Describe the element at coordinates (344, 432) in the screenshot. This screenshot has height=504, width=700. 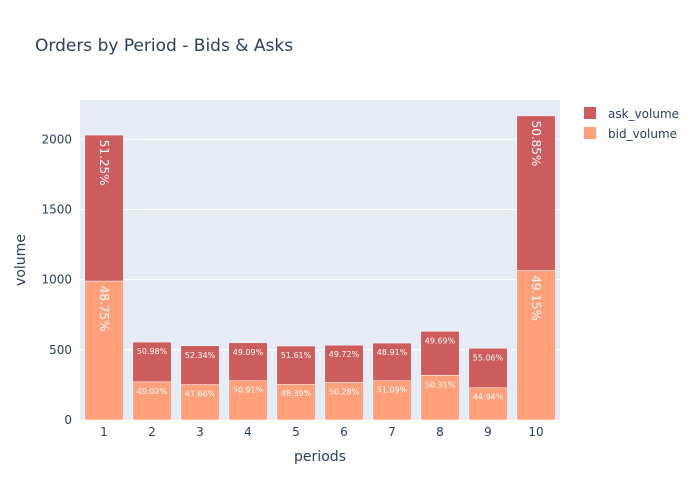
I see `x-tick-label: 6` at that location.